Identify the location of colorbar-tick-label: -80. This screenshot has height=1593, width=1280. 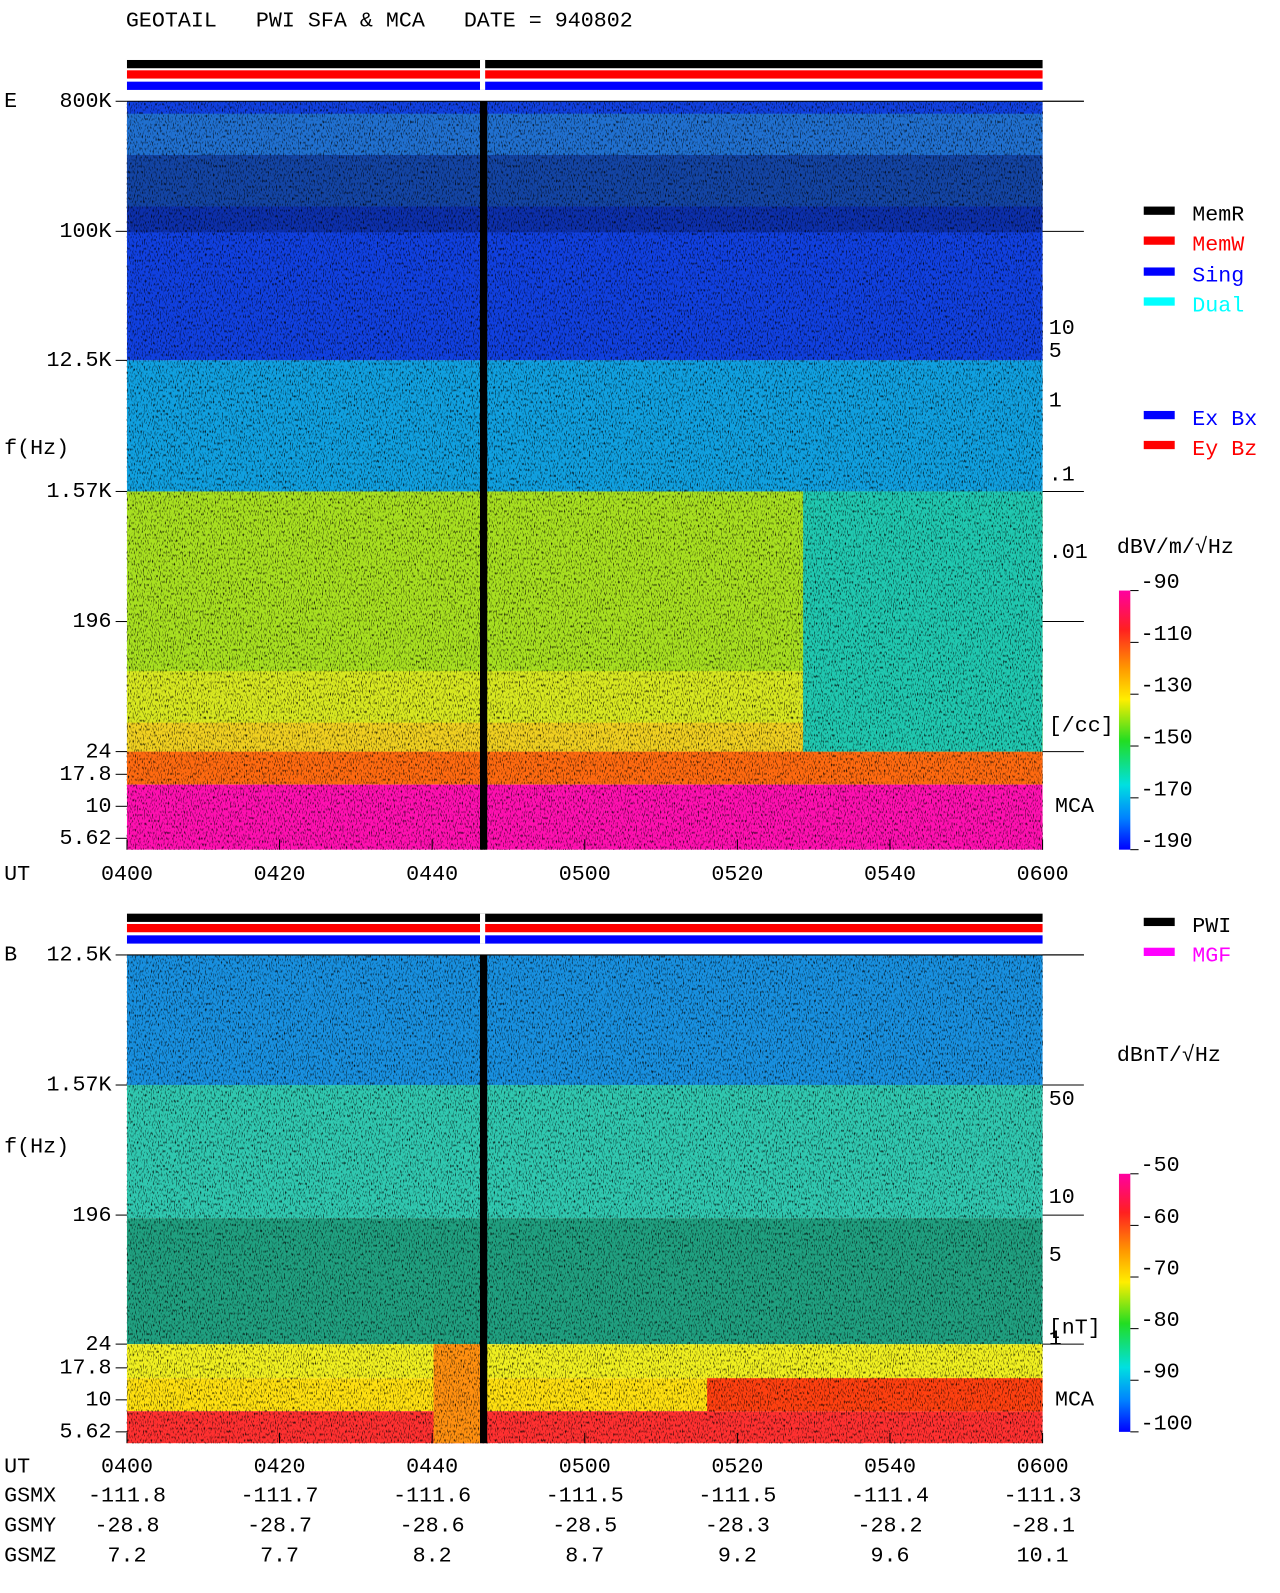
(1160, 1320).